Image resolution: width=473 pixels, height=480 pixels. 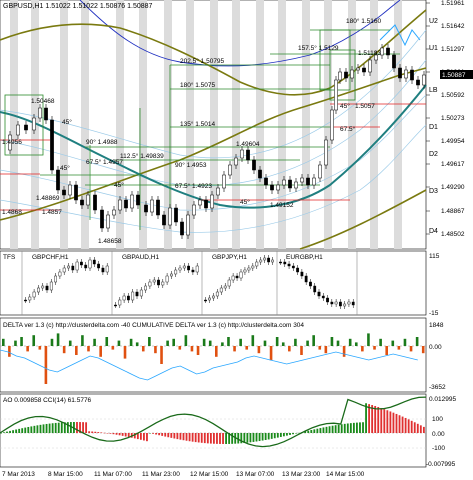 What do you see at coordinates (441, 464) in the screenshot?
I see `ao-axis-bottom: -0.007995` at bounding box center [441, 464].